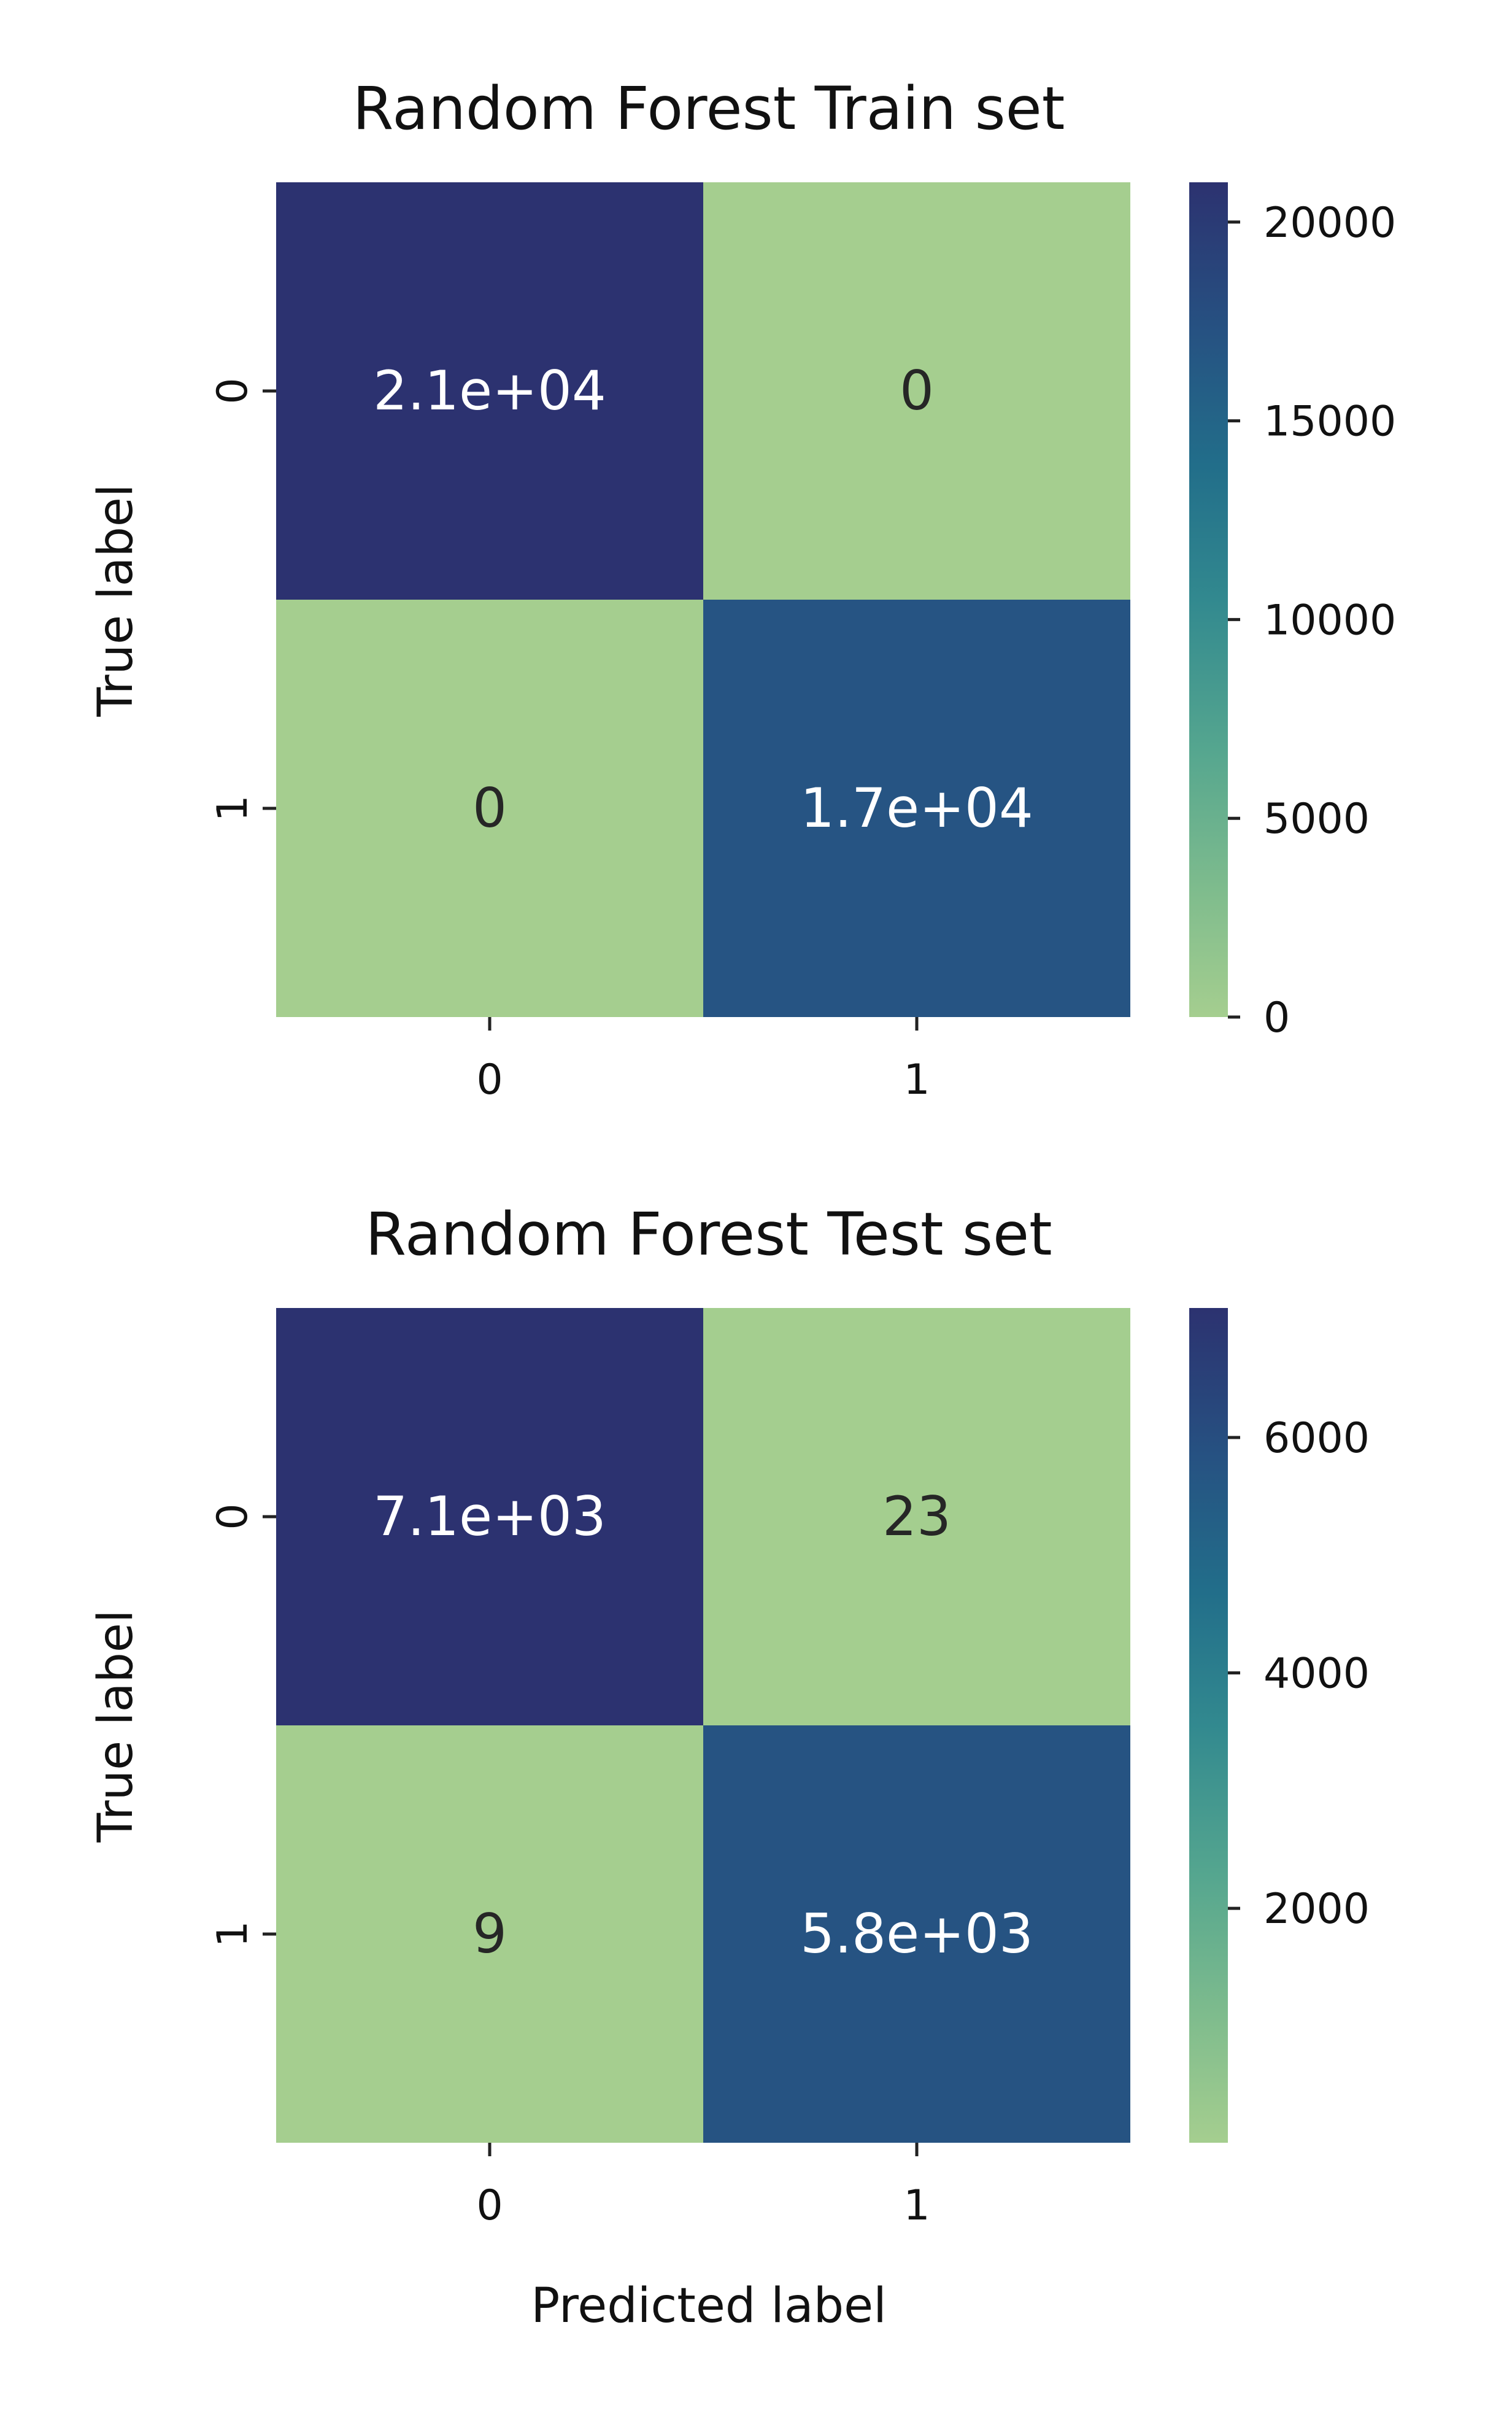  What do you see at coordinates (1316, 819) in the screenshot?
I see `colorbar-tick-label: 5000` at bounding box center [1316, 819].